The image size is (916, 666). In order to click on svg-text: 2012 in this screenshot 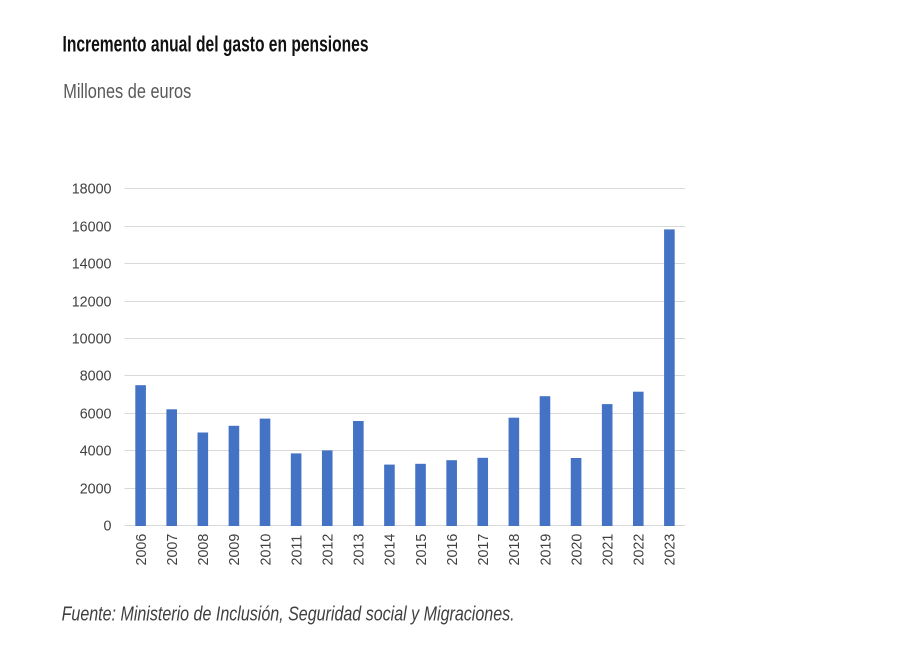, I will do `click(329, 550)`.